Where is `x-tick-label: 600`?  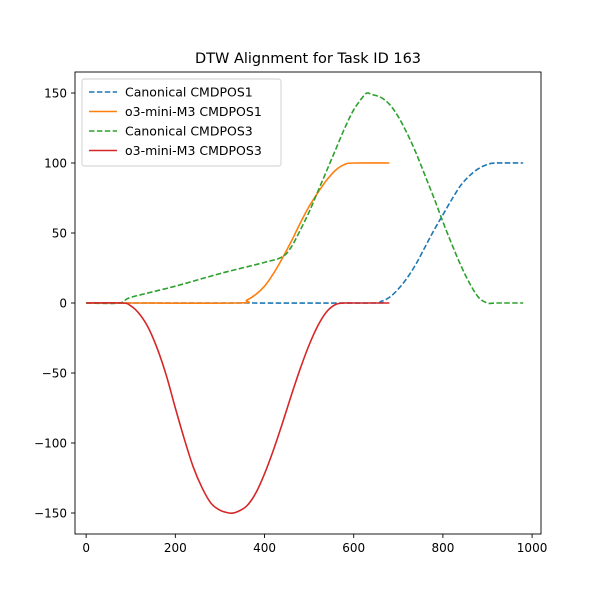 x-tick-label: 600 is located at coordinates (353, 548).